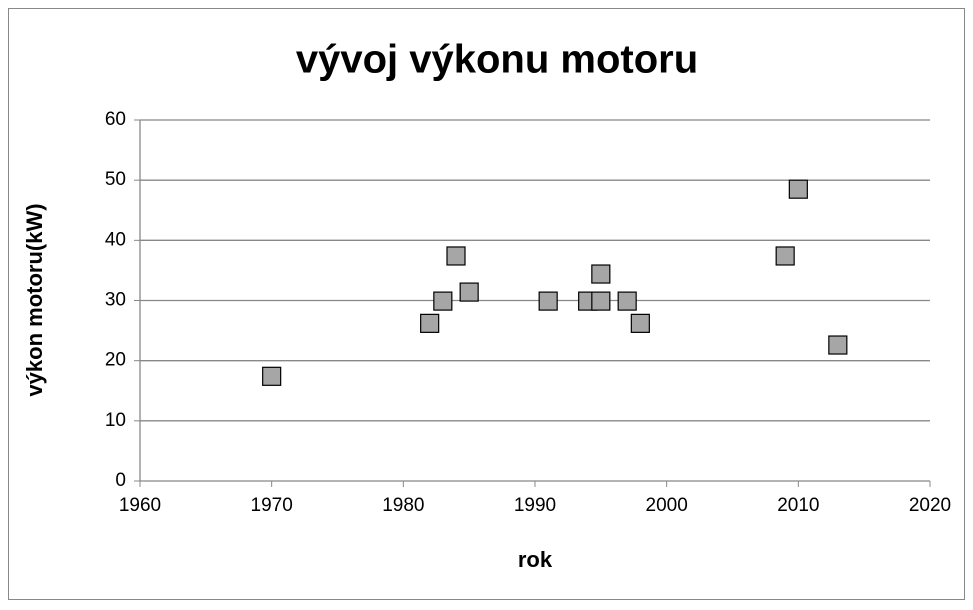 This screenshot has width=973, height=610. What do you see at coordinates (535, 505) in the screenshot?
I see `x-tick-label: 1990` at bounding box center [535, 505].